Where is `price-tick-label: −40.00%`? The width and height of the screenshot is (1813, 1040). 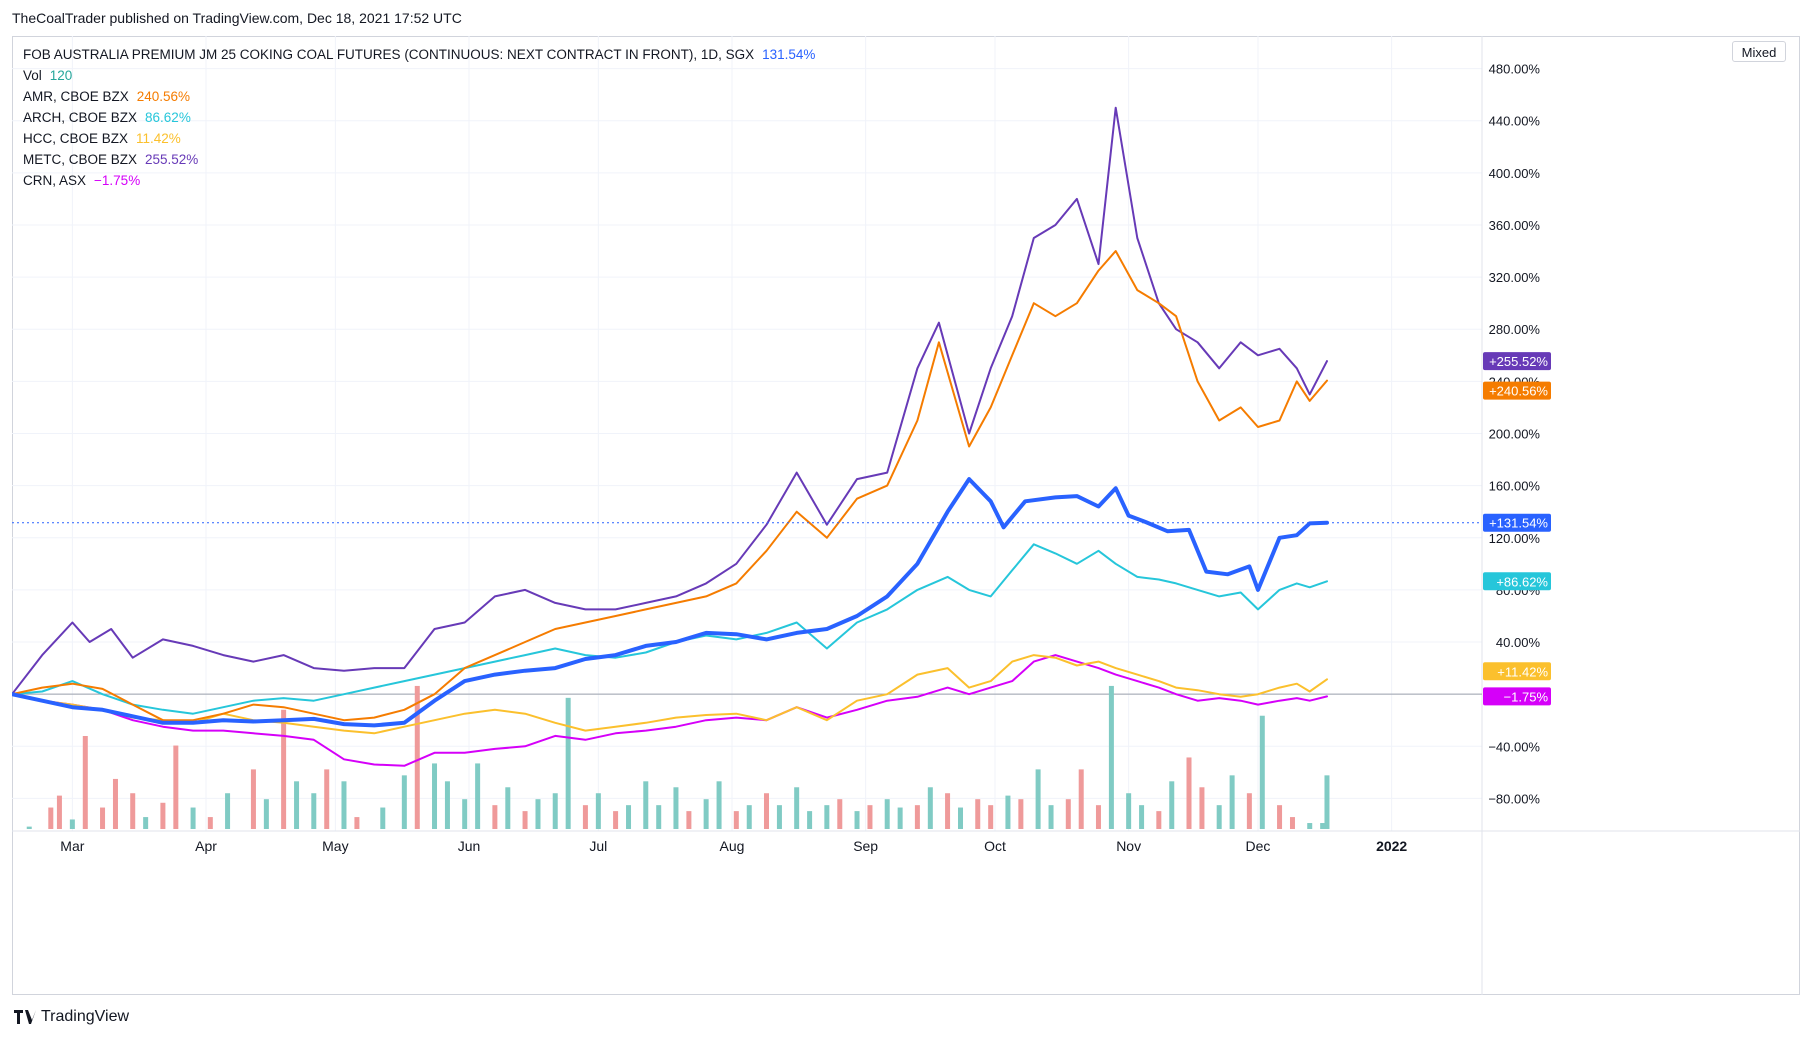 price-tick-label: −40.00% is located at coordinates (1514, 746).